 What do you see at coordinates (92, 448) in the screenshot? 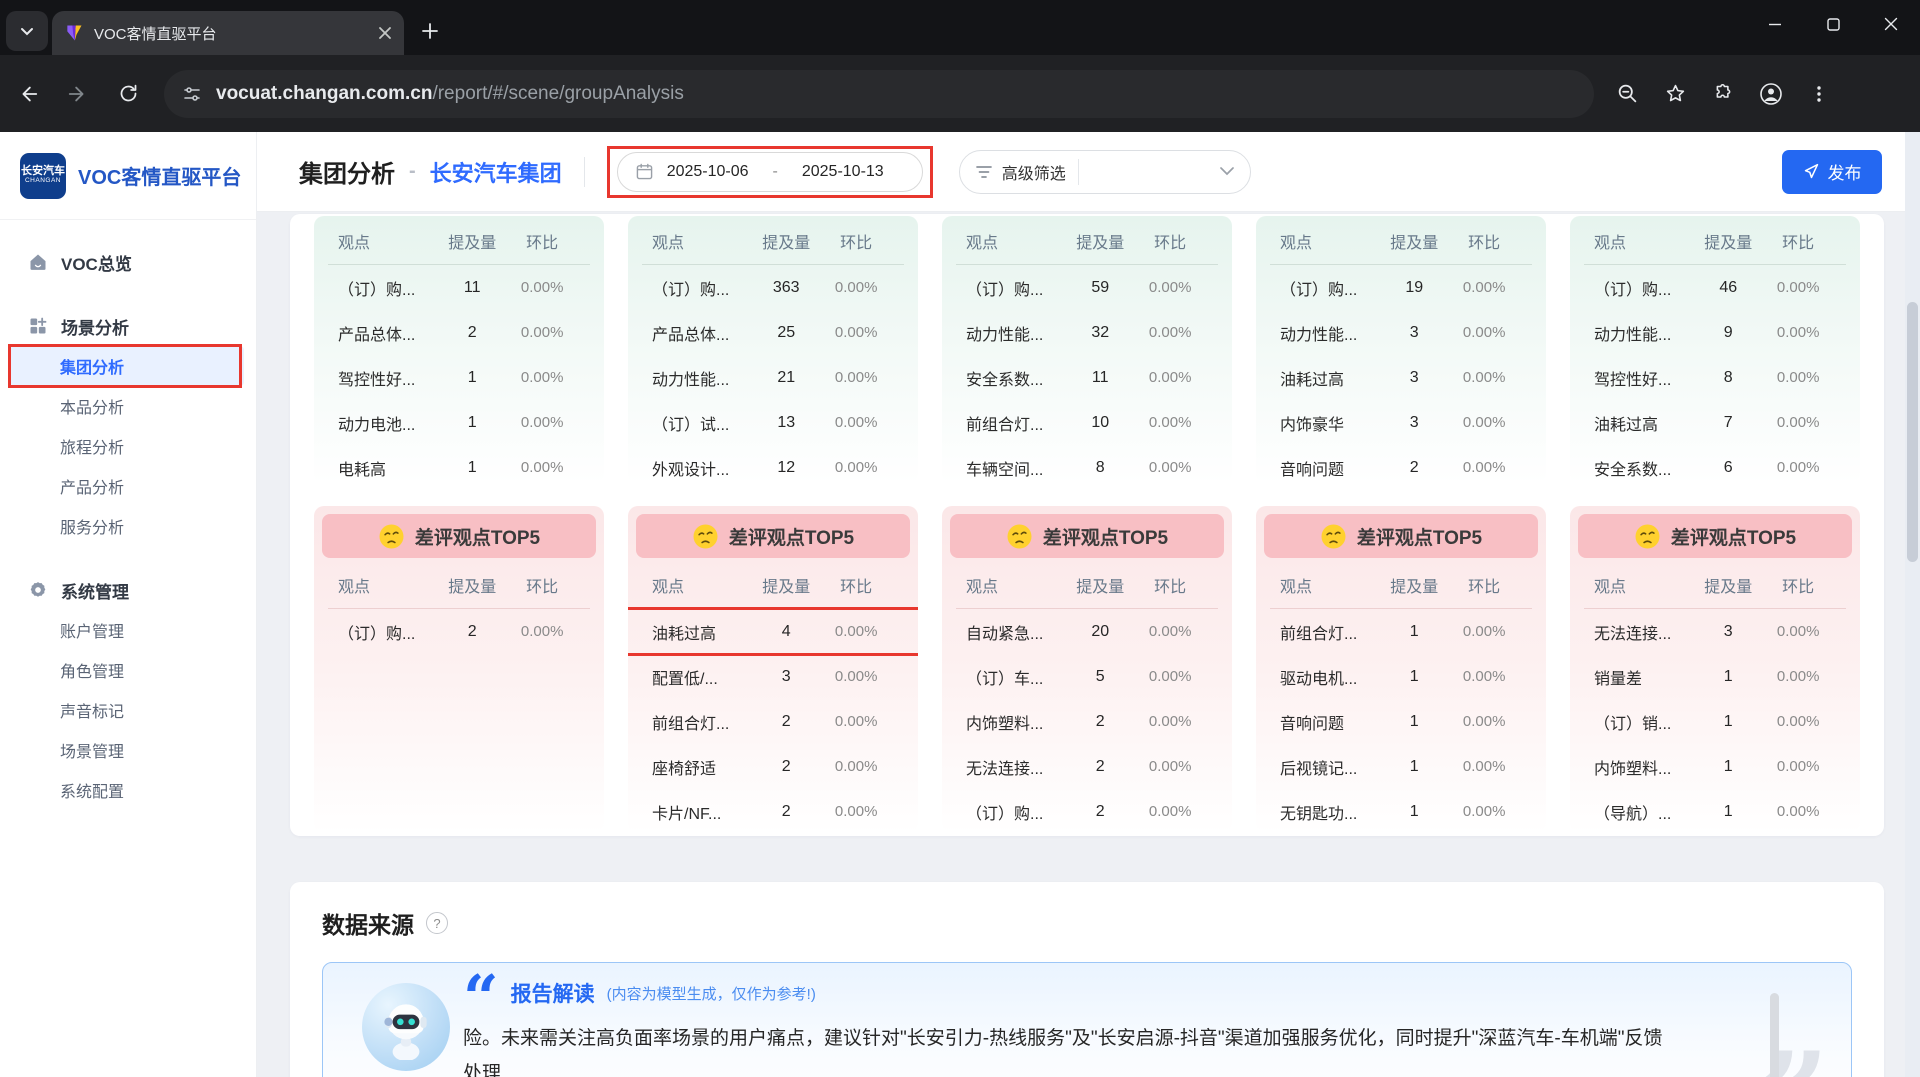
I see `sidebar-item-1-2: 旅程分析` at bounding box center [92, 448].